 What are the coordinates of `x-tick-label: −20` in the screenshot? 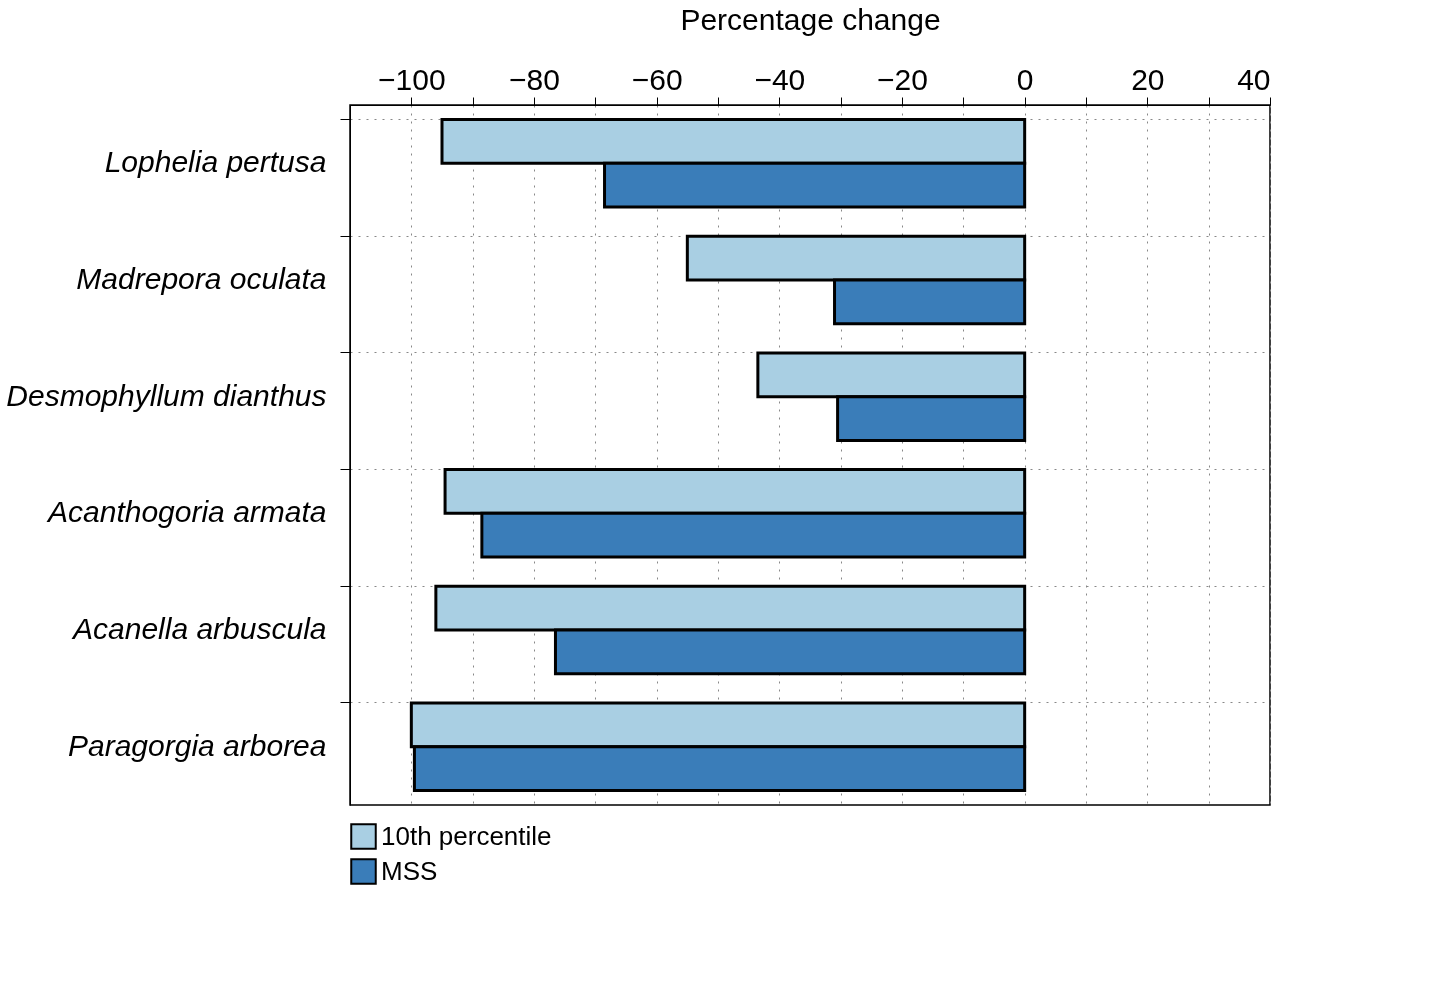 It's located at (902, 79).